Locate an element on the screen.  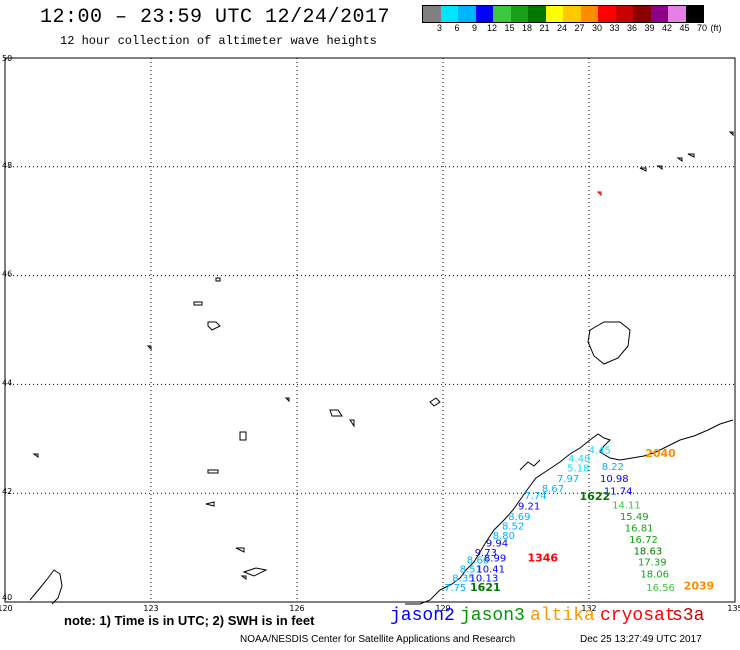
southern-coast is located at coordinates (46, 587).